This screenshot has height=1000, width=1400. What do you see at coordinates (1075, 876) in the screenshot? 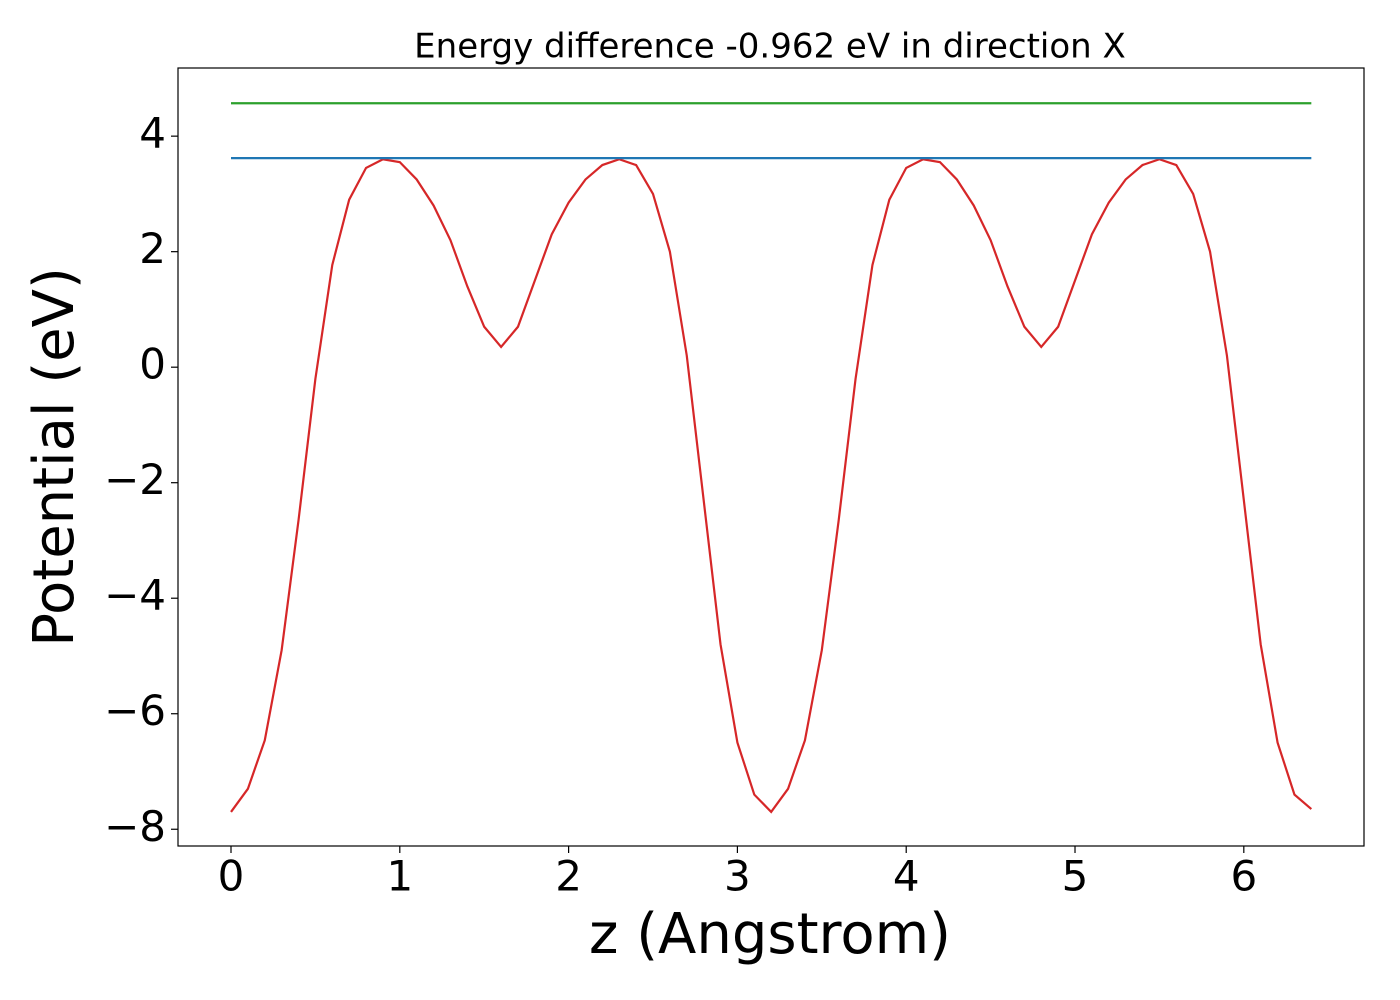
I see `x-tick-label: 5` at bounding box center [1075, 876].